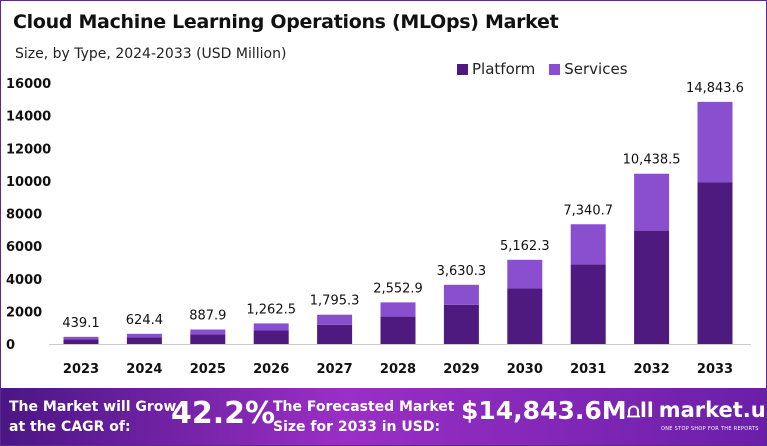  I want to click on y-tick-label: 6000, so click(24, 247).